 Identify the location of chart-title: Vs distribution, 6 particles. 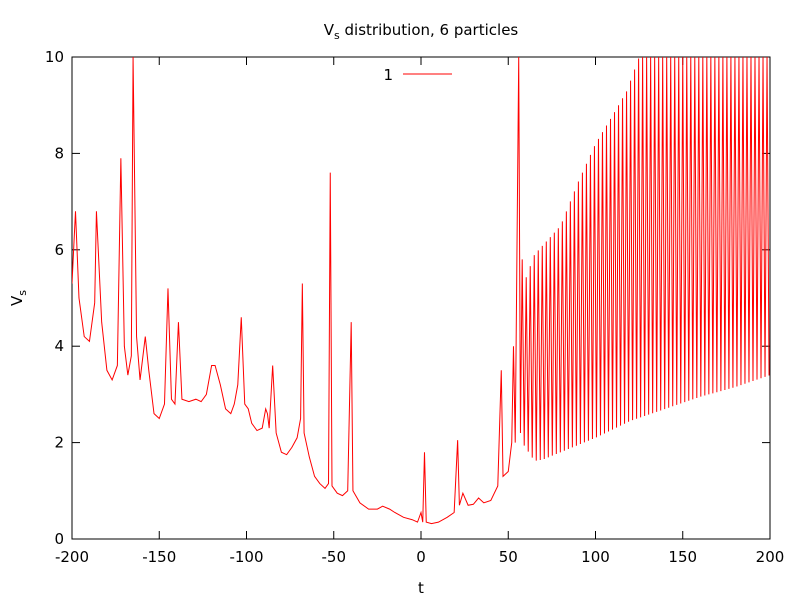
(421, 31).